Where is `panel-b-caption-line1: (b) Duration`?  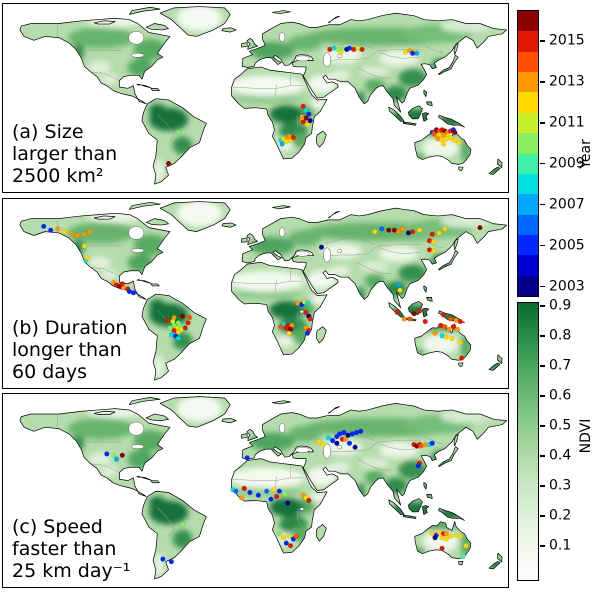 panel-b-caption-line1: (b) Duration is located at coordinates (70, 328).